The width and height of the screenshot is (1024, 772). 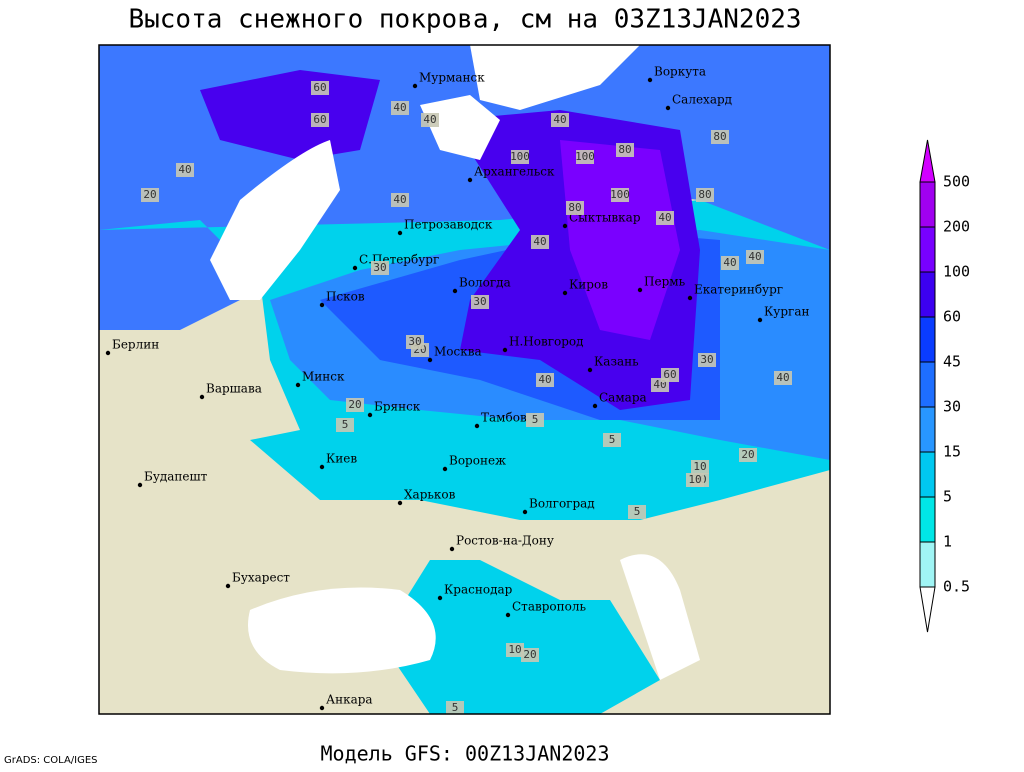 I want to click on colorbar-label: 100, so click(x=956, y=272).